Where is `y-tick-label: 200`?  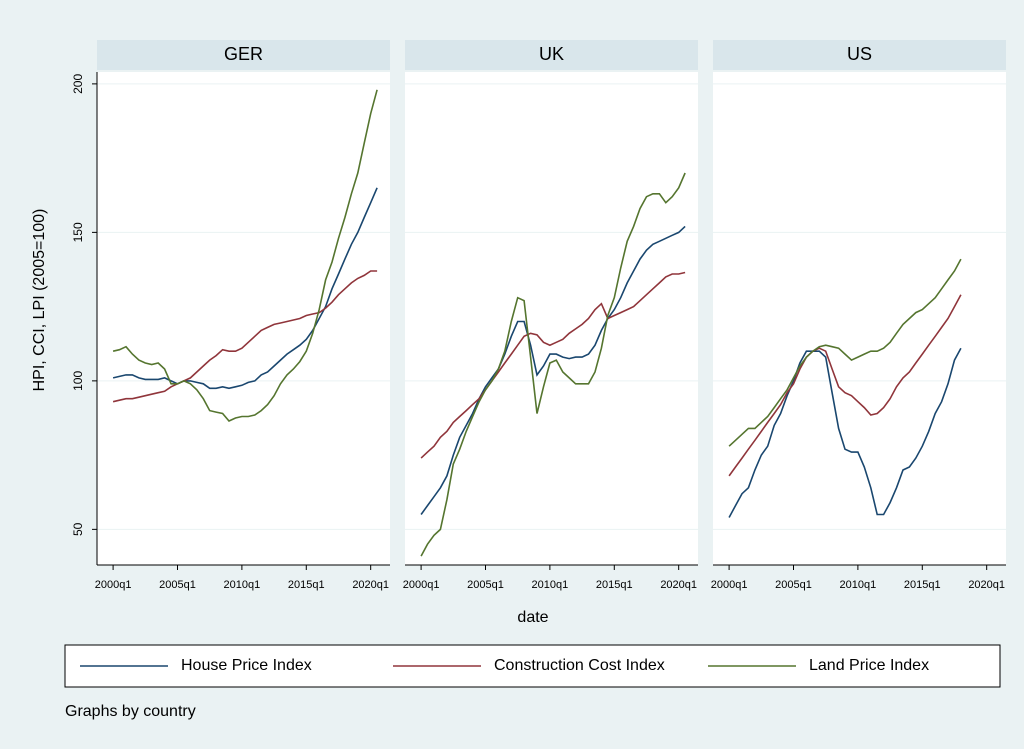
y-tick-label: 200 is located at coordinates (78, 84).